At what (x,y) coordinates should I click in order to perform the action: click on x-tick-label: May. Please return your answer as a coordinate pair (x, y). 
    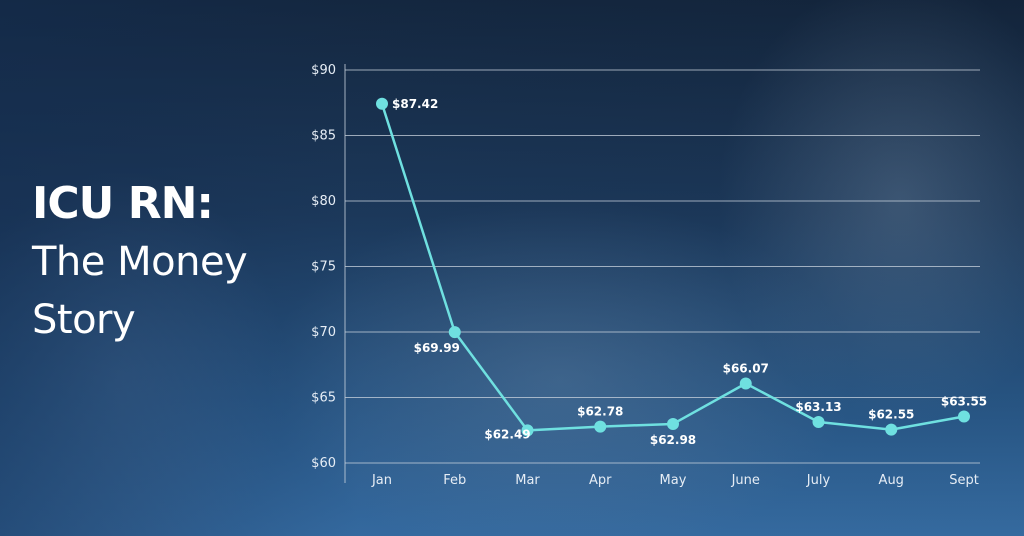
    Looking at the image, I should click on (673, 480).